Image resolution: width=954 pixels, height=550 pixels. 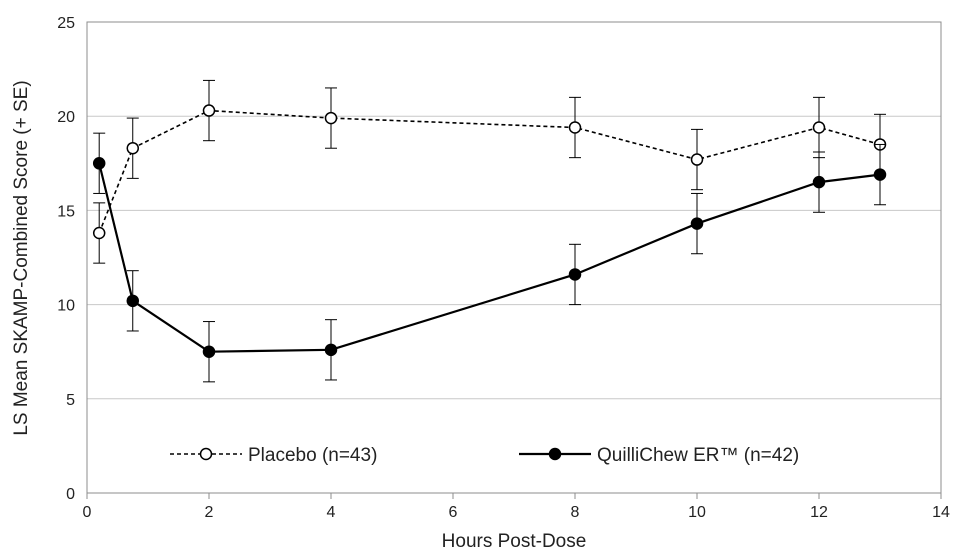 I want to click on y-tick-label: 15, so click(x=66, y=211).